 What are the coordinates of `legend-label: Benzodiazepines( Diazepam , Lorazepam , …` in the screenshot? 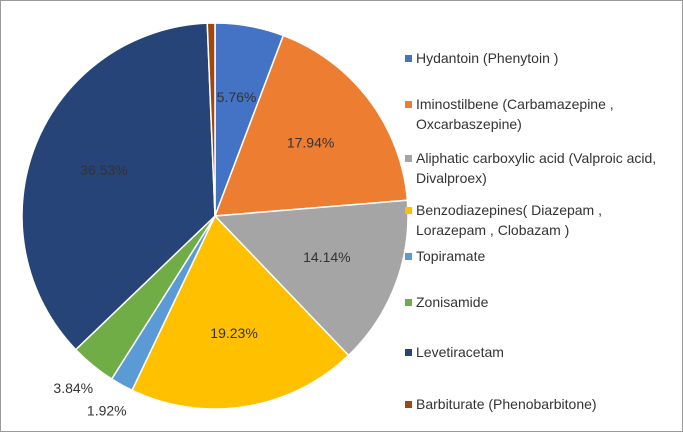 It's located at (509, 220).